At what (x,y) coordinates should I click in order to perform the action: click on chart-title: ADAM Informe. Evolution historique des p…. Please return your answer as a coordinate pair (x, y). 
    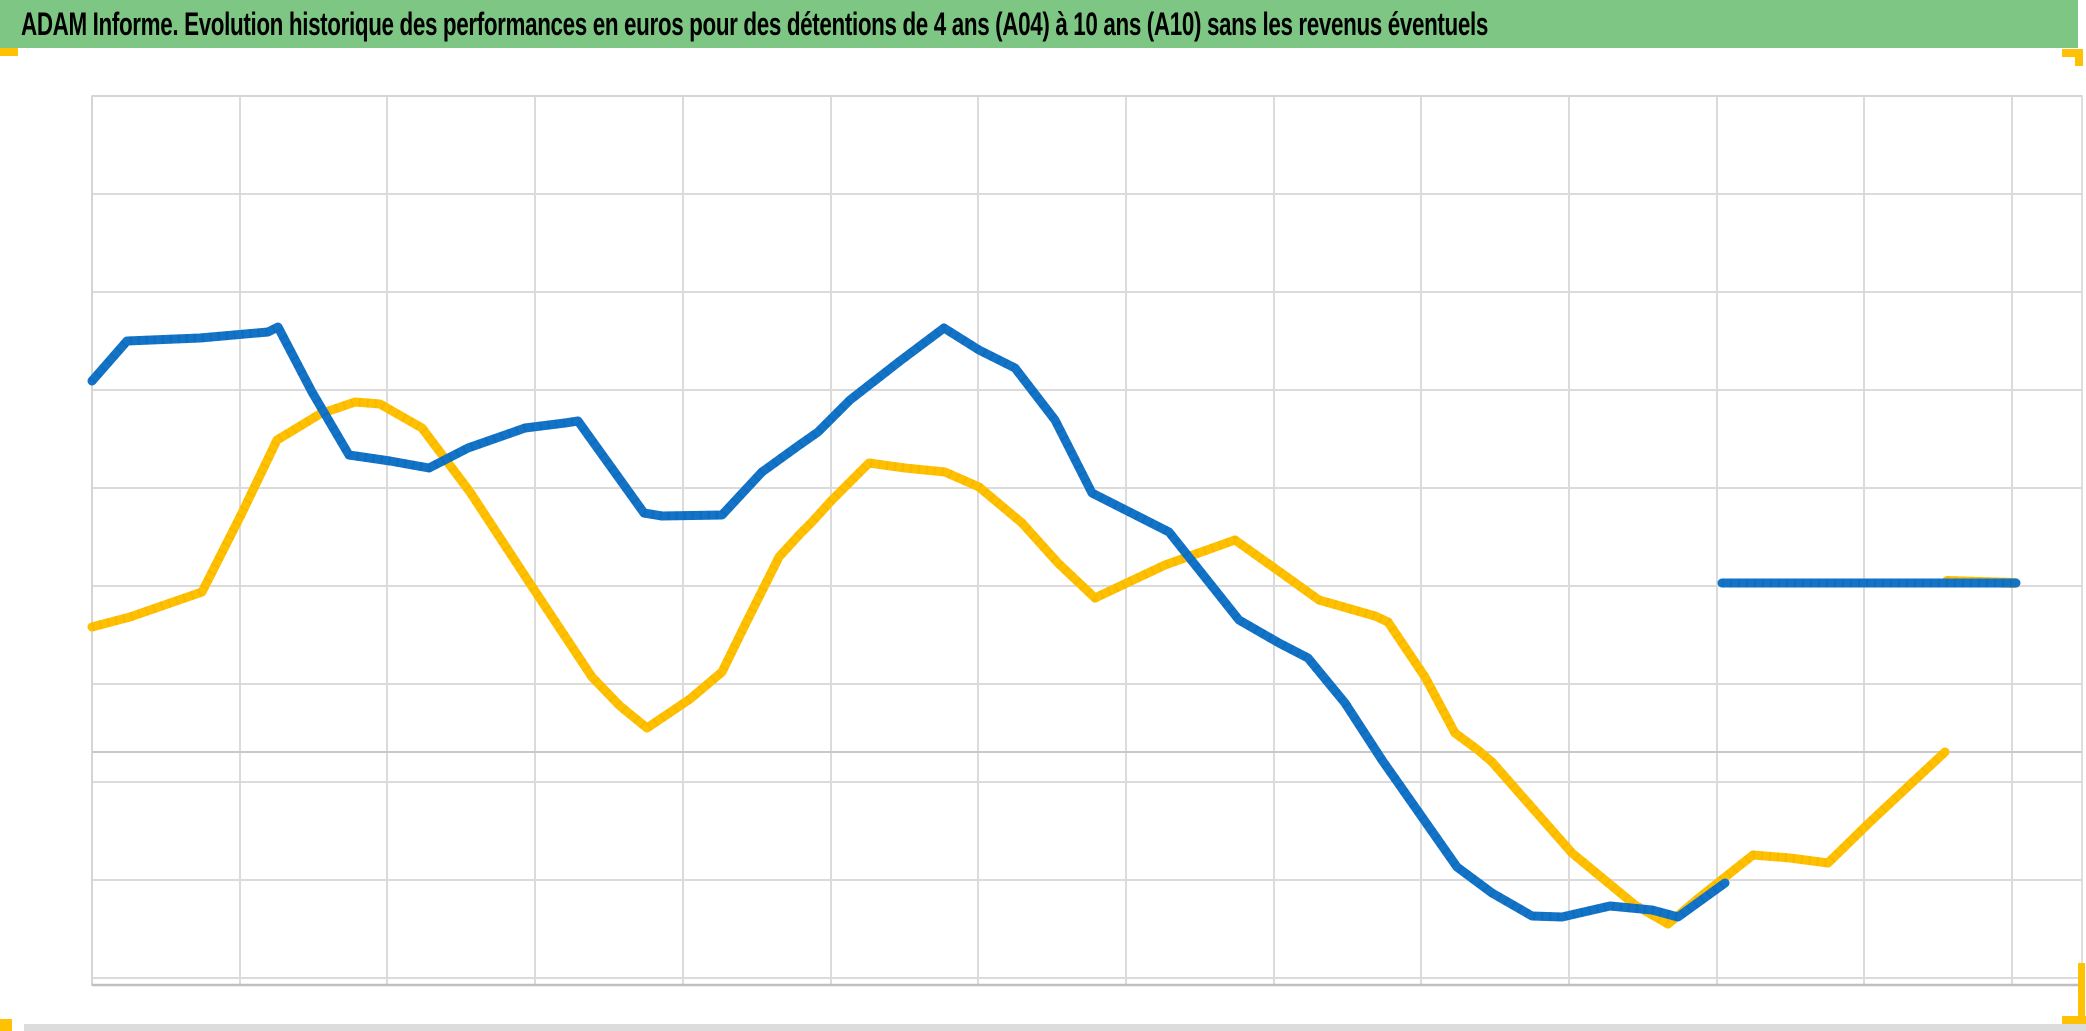
    Looking at the image, I should click on (754, 23).